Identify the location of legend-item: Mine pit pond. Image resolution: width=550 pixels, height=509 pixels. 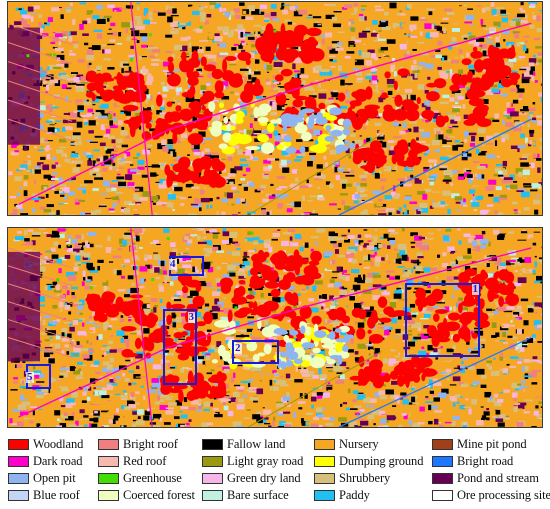
(490, 444).